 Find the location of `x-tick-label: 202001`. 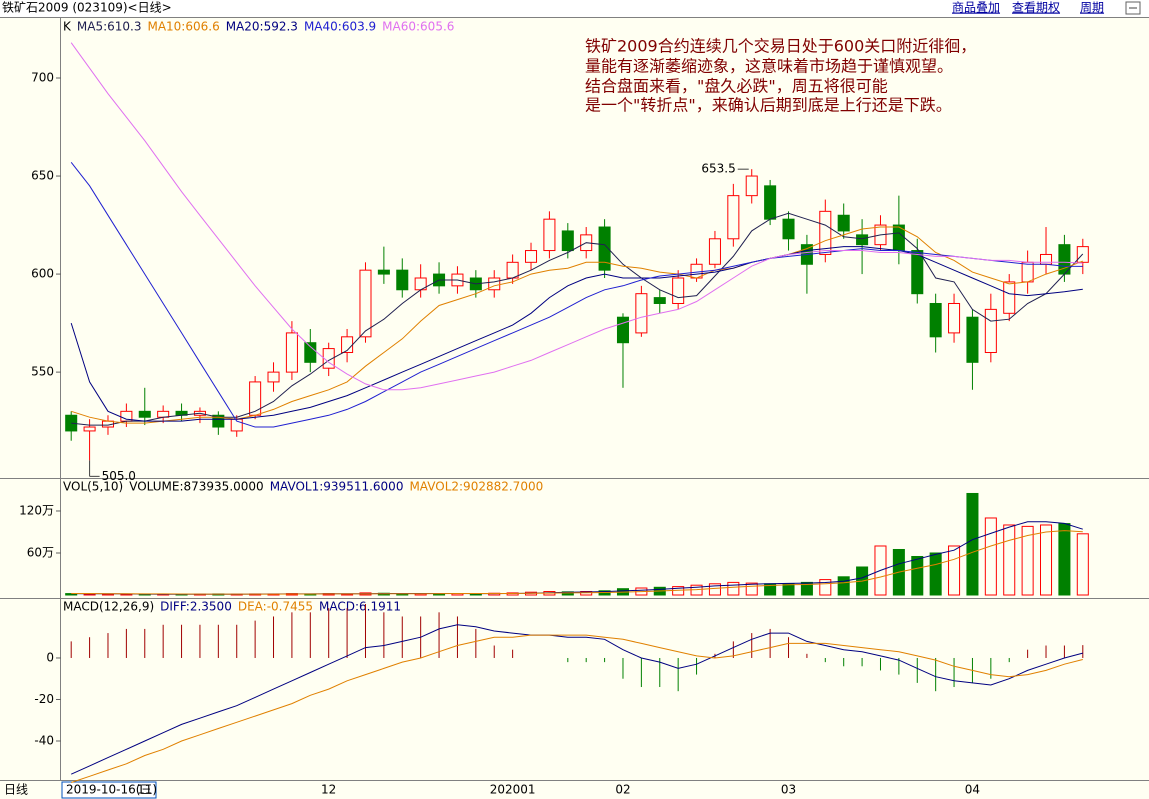

x-tick-label: 202001 is located at coordinates (513, 790).